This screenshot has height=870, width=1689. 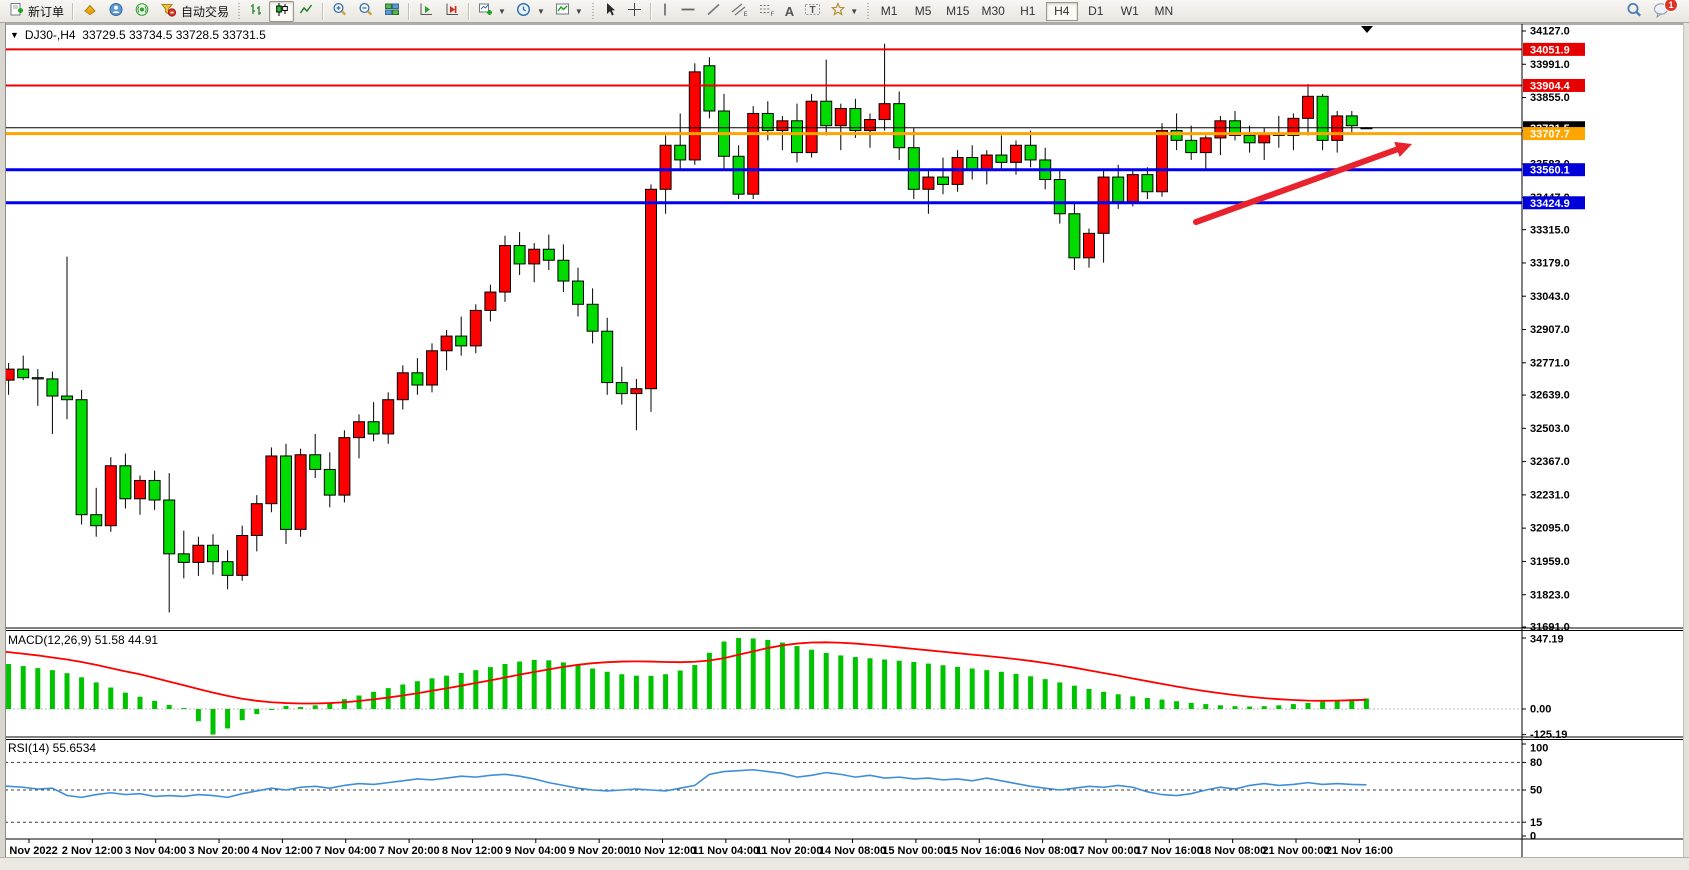 I want to click on level-price-badge: 34051.9, so click(x=1554, y=49).